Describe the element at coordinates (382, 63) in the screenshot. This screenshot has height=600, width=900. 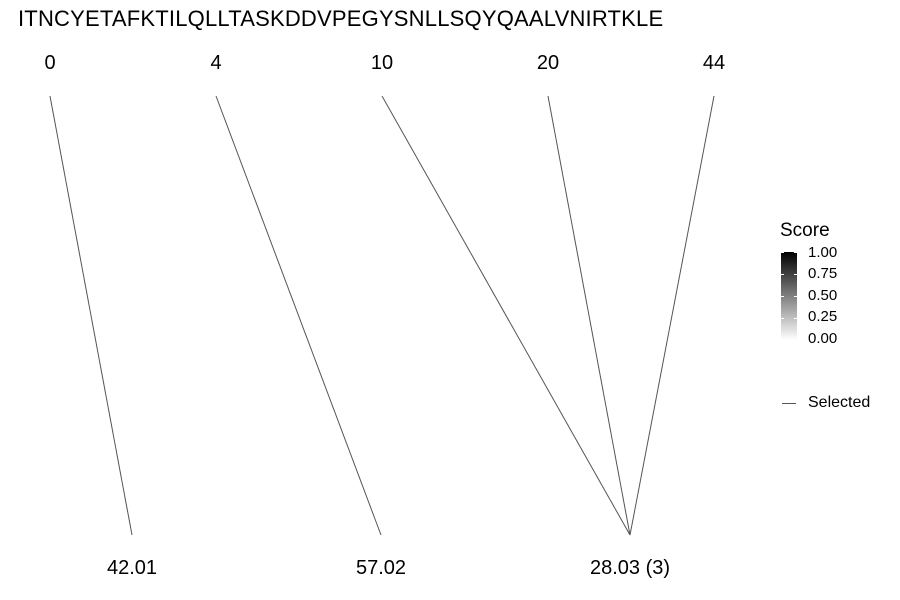
I see `top-label: 10` at that location.